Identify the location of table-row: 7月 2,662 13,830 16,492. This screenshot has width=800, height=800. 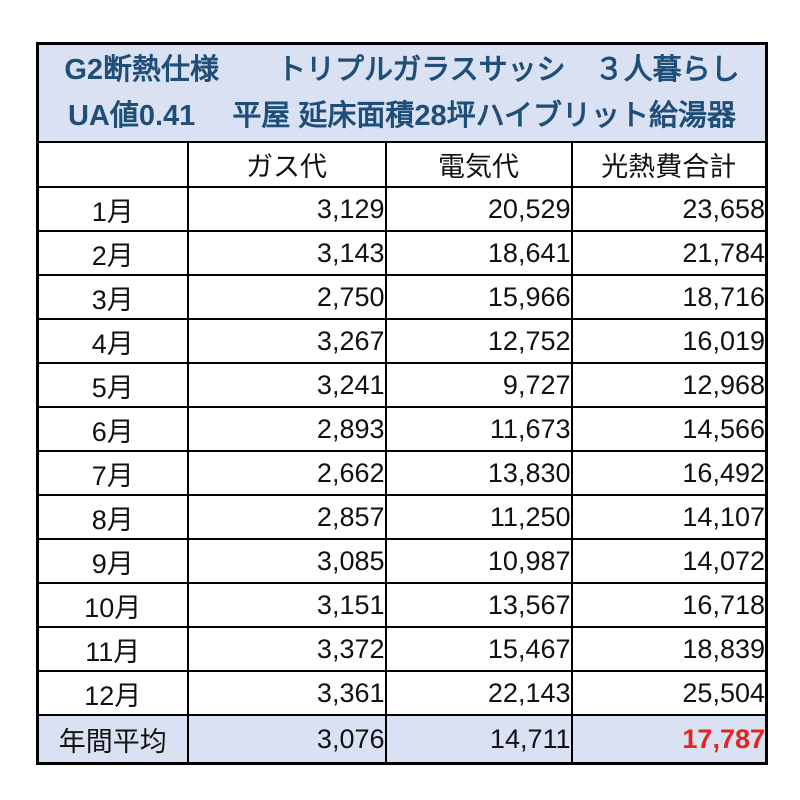
(402, 473).